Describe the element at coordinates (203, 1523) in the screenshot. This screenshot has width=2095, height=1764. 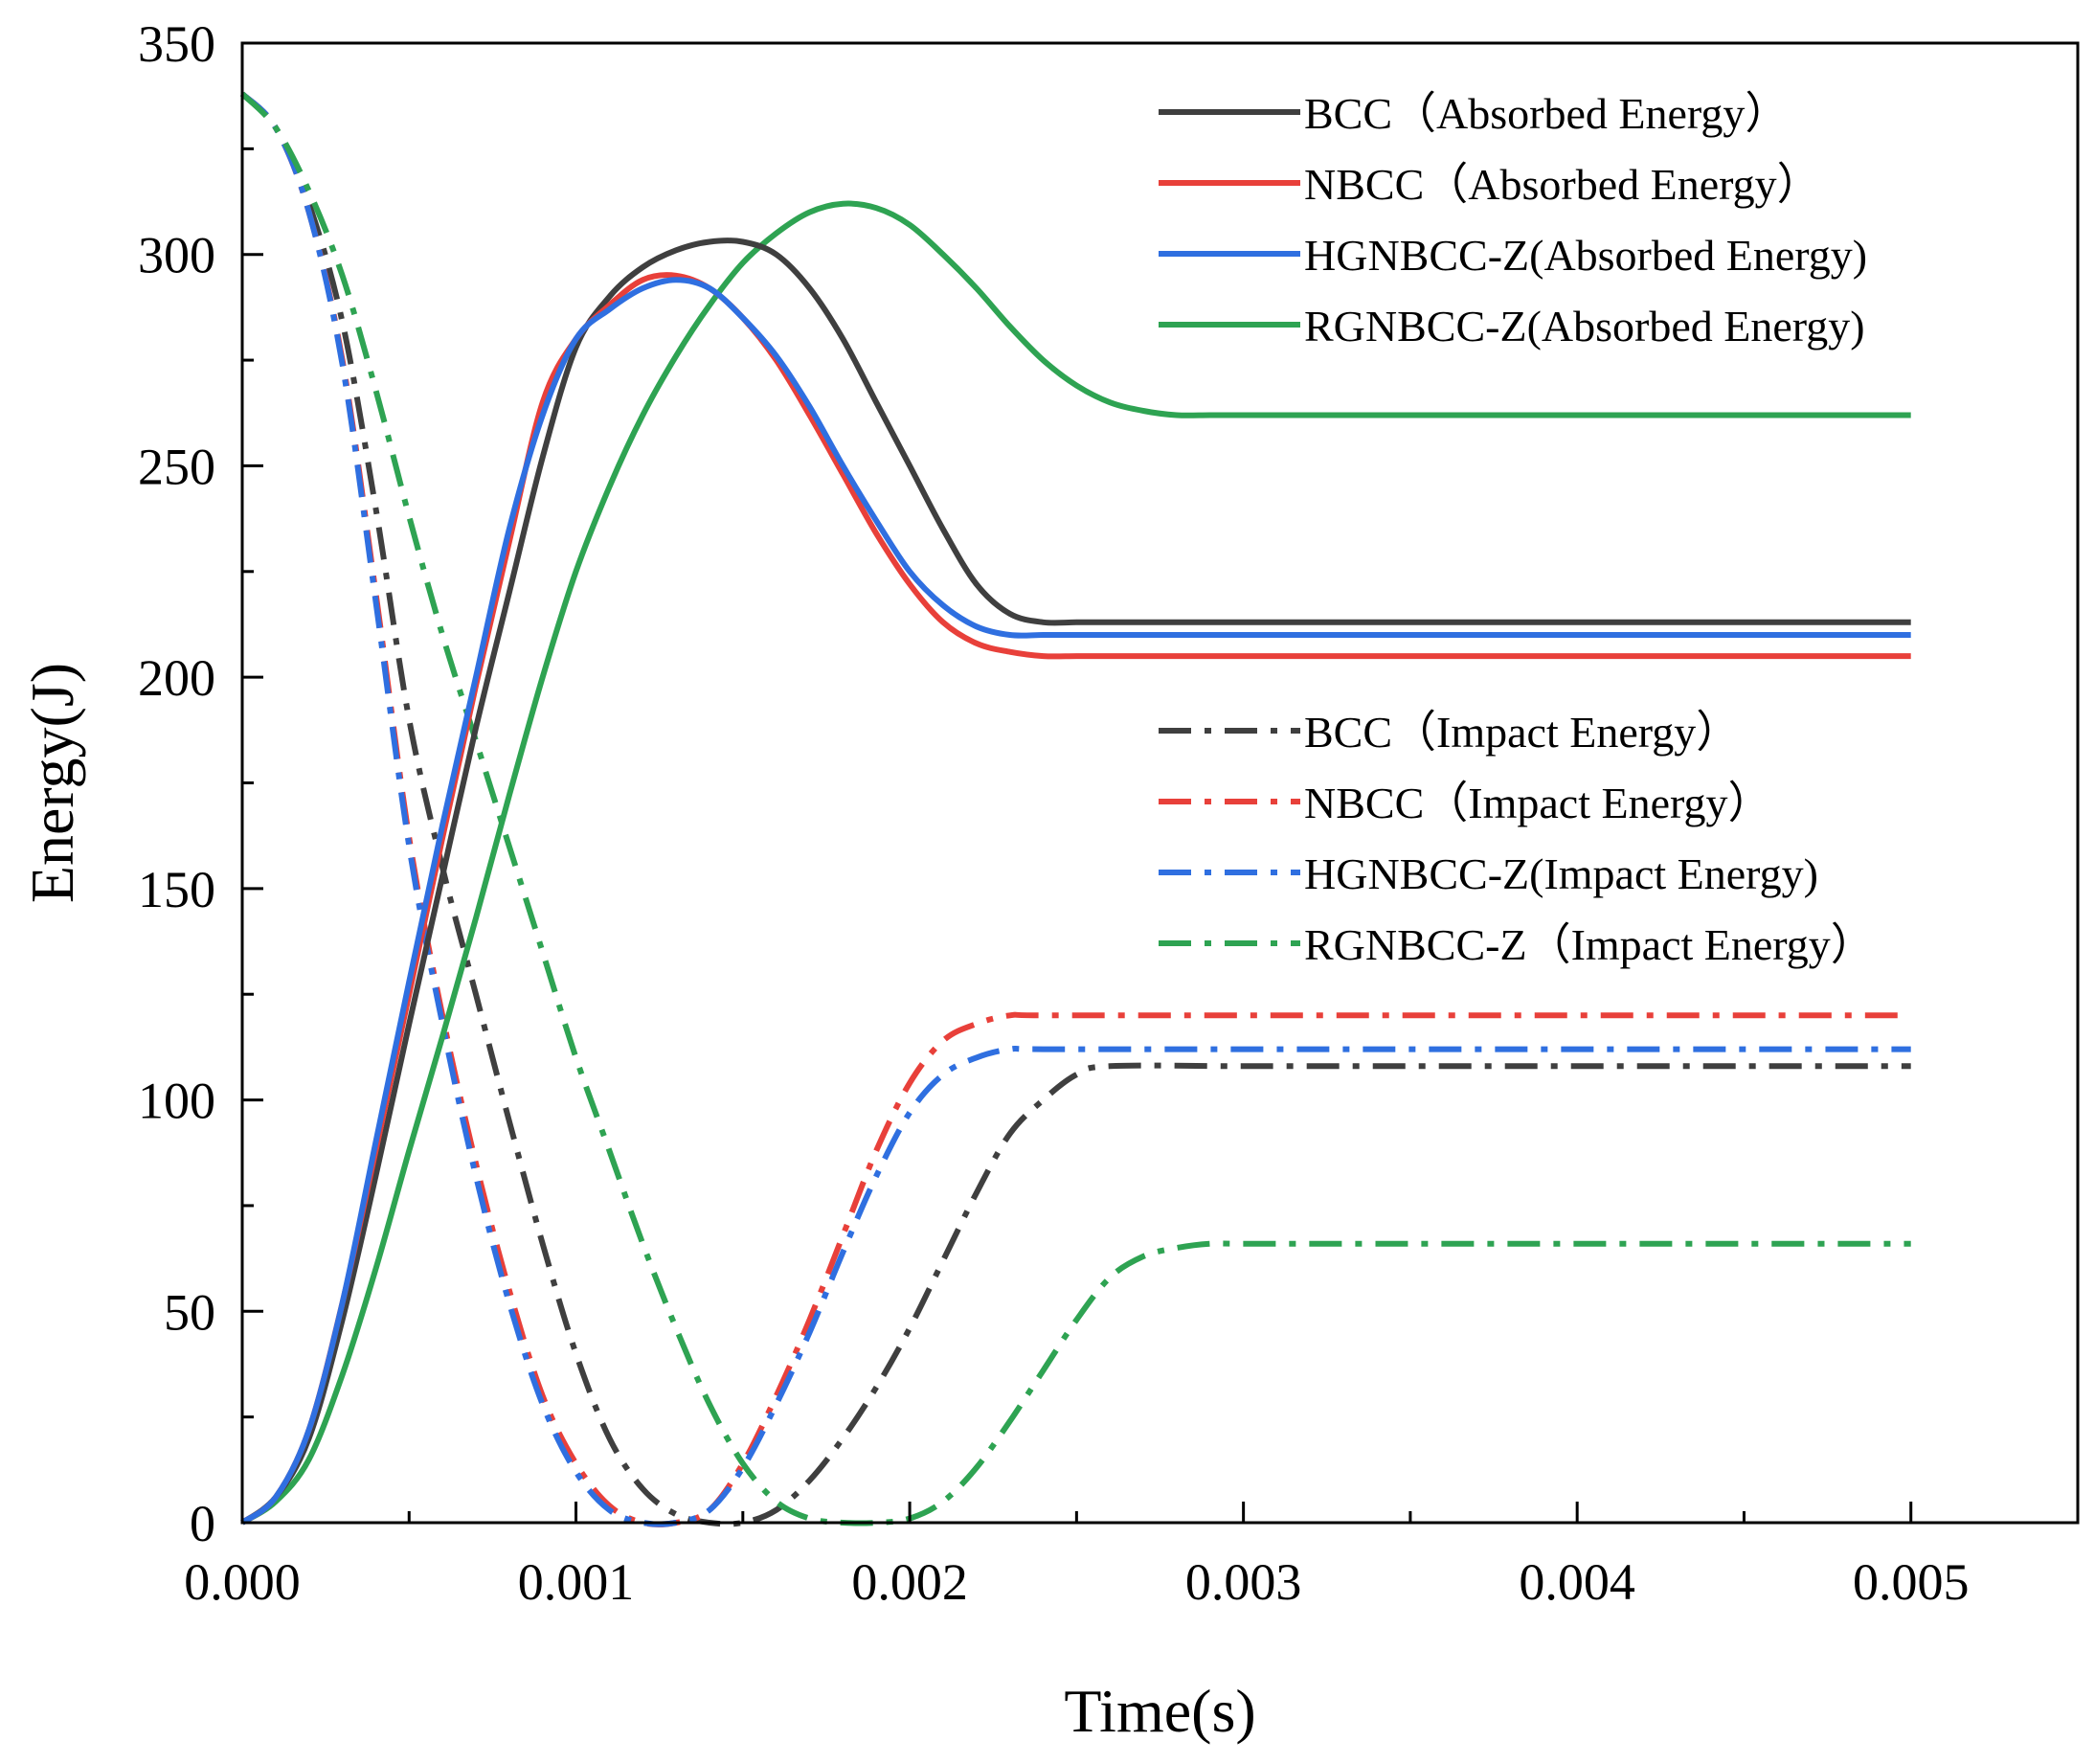
I see `y-tick-label: 0` at that location.